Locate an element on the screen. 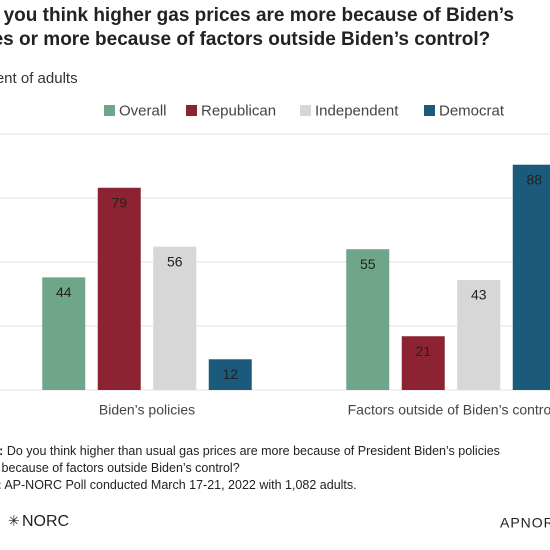 The width and height of the screenshot is (550, 550). logo-text: NORC is located at coordinates (45, 521).